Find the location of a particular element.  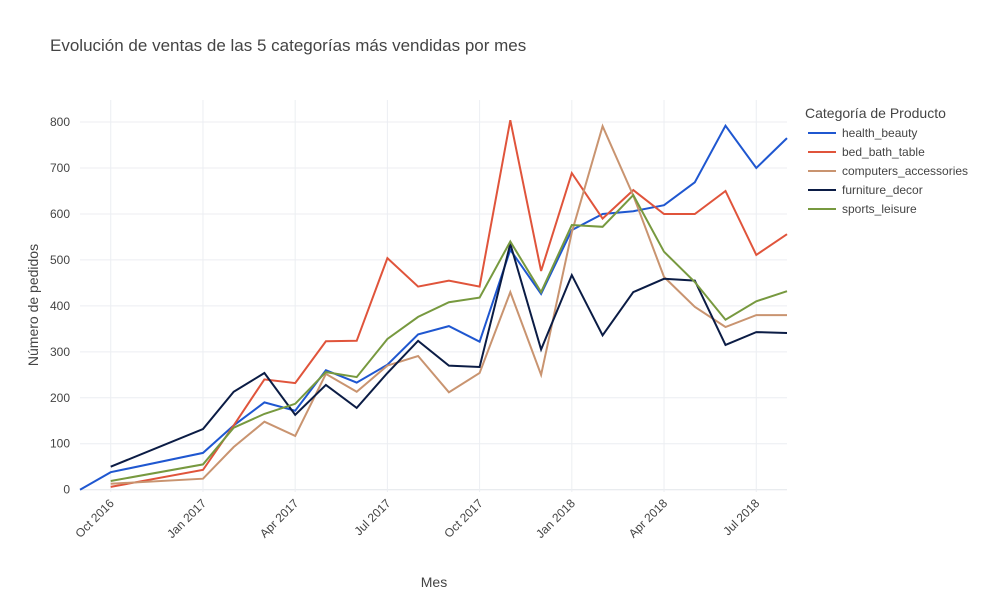

y-tick-label: 200 is located at coordinates (60, 398).